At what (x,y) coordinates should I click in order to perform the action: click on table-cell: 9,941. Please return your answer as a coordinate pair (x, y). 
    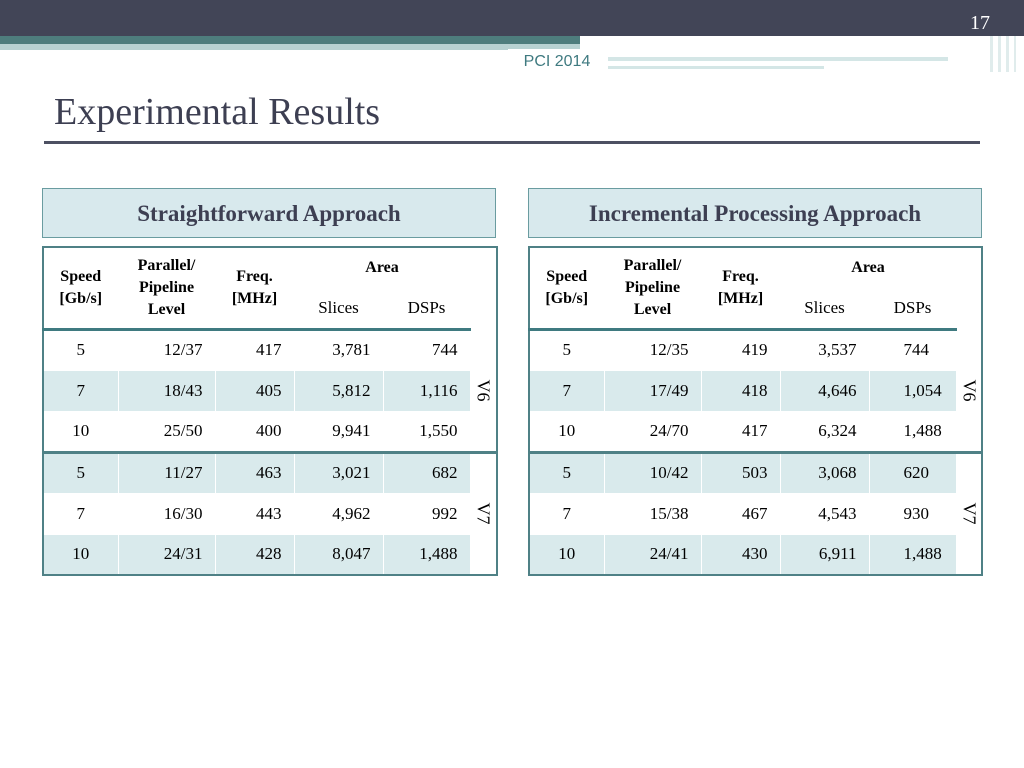
    Looking at the image, I should click on (338, 431).